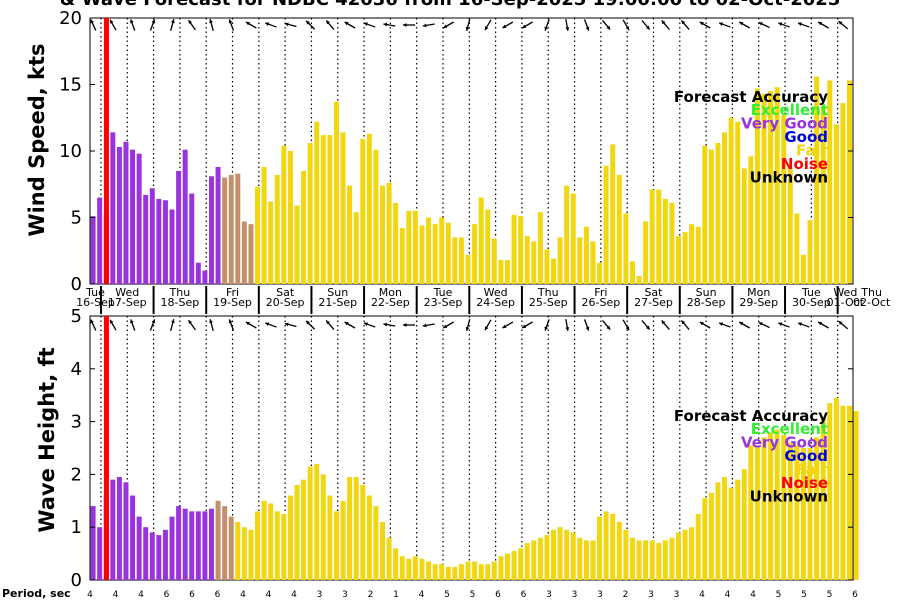 This screenshot has height=600, width=900. I want to click on wind-direction-arrows, so click(469, 25).